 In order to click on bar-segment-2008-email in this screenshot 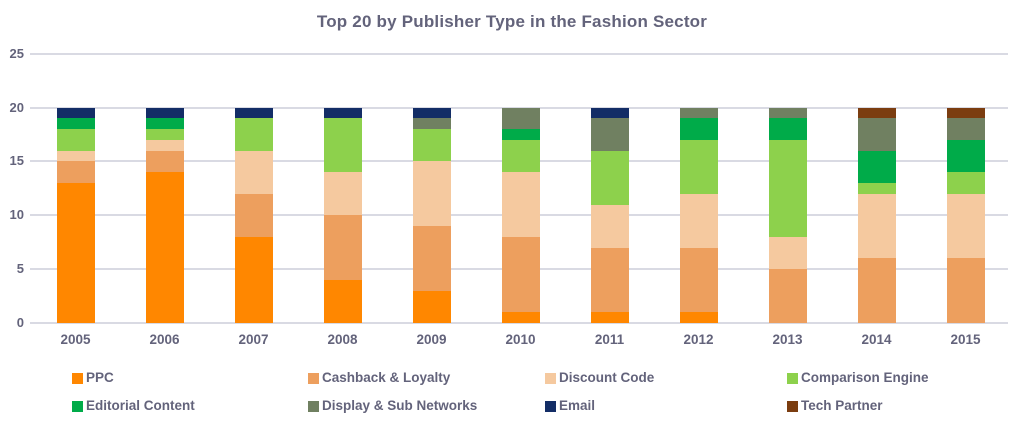, I will do `click(342, 113)`.